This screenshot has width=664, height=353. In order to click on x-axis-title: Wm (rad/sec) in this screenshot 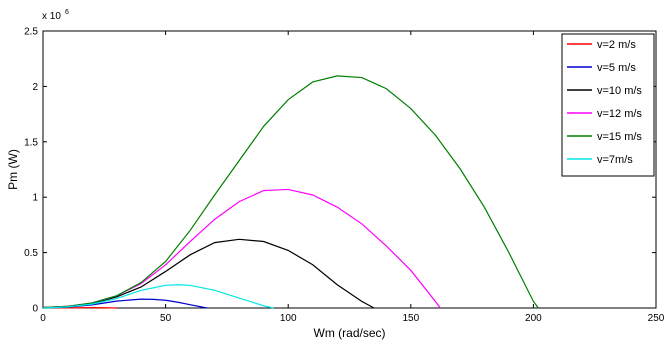, I will do `click(350, 333)`.